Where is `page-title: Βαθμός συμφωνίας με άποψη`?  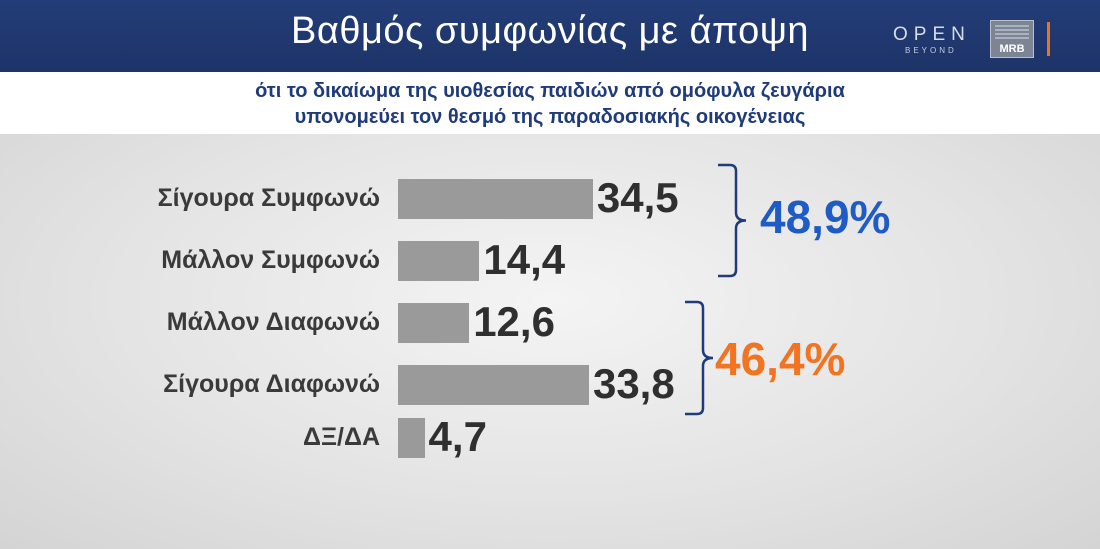 page-title: Βαθμός συμφωνίας με άποψη is located at coordinates (550, 31).